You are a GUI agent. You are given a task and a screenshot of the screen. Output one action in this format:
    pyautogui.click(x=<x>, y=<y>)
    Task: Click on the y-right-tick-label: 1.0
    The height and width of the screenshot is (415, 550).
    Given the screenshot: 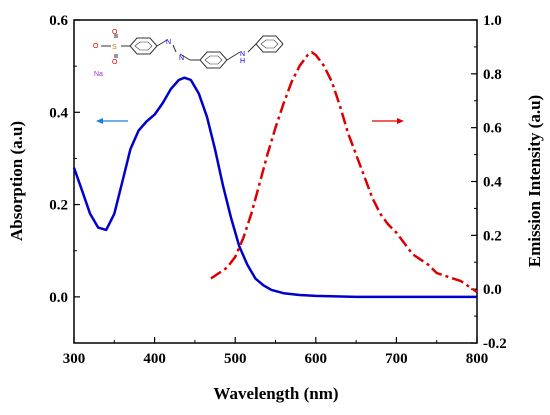 What is the action you would take?
    pyautogui.click(x=492, y=21)
    